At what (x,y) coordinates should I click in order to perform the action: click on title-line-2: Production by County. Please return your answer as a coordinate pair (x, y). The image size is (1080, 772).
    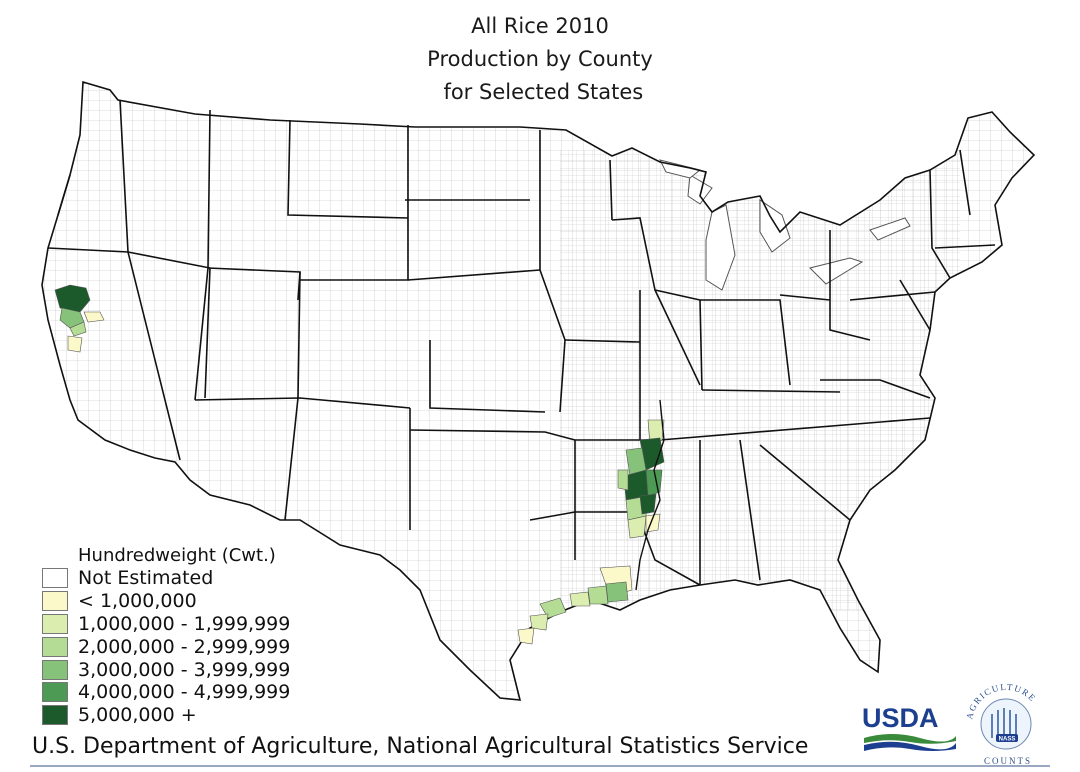
    Looking at the image, I should click on (540, 59).